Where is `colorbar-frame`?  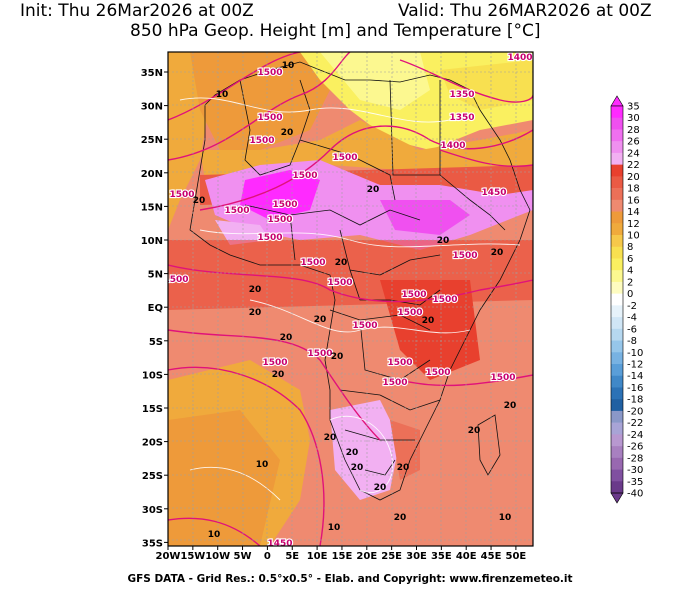
colorbar-frame is located at coordinates (617, 299).